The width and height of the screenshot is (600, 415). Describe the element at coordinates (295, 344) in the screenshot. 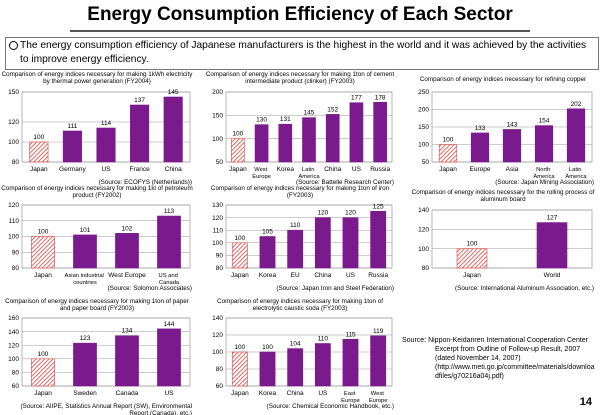

I see `data-label: 104` at that location.